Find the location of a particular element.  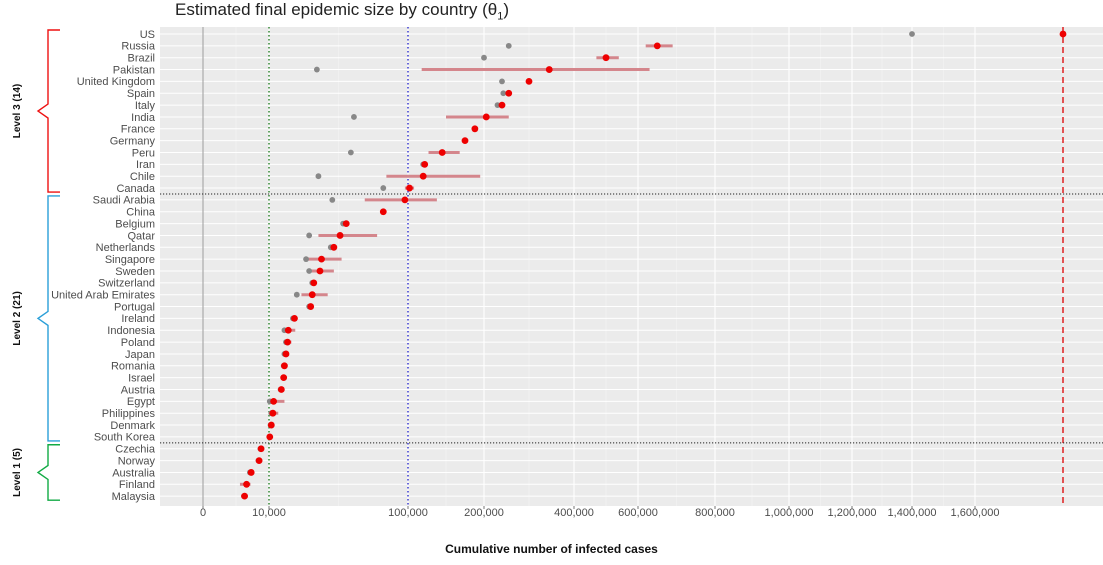

country-label: Russia is located at coordinates (138, 47).